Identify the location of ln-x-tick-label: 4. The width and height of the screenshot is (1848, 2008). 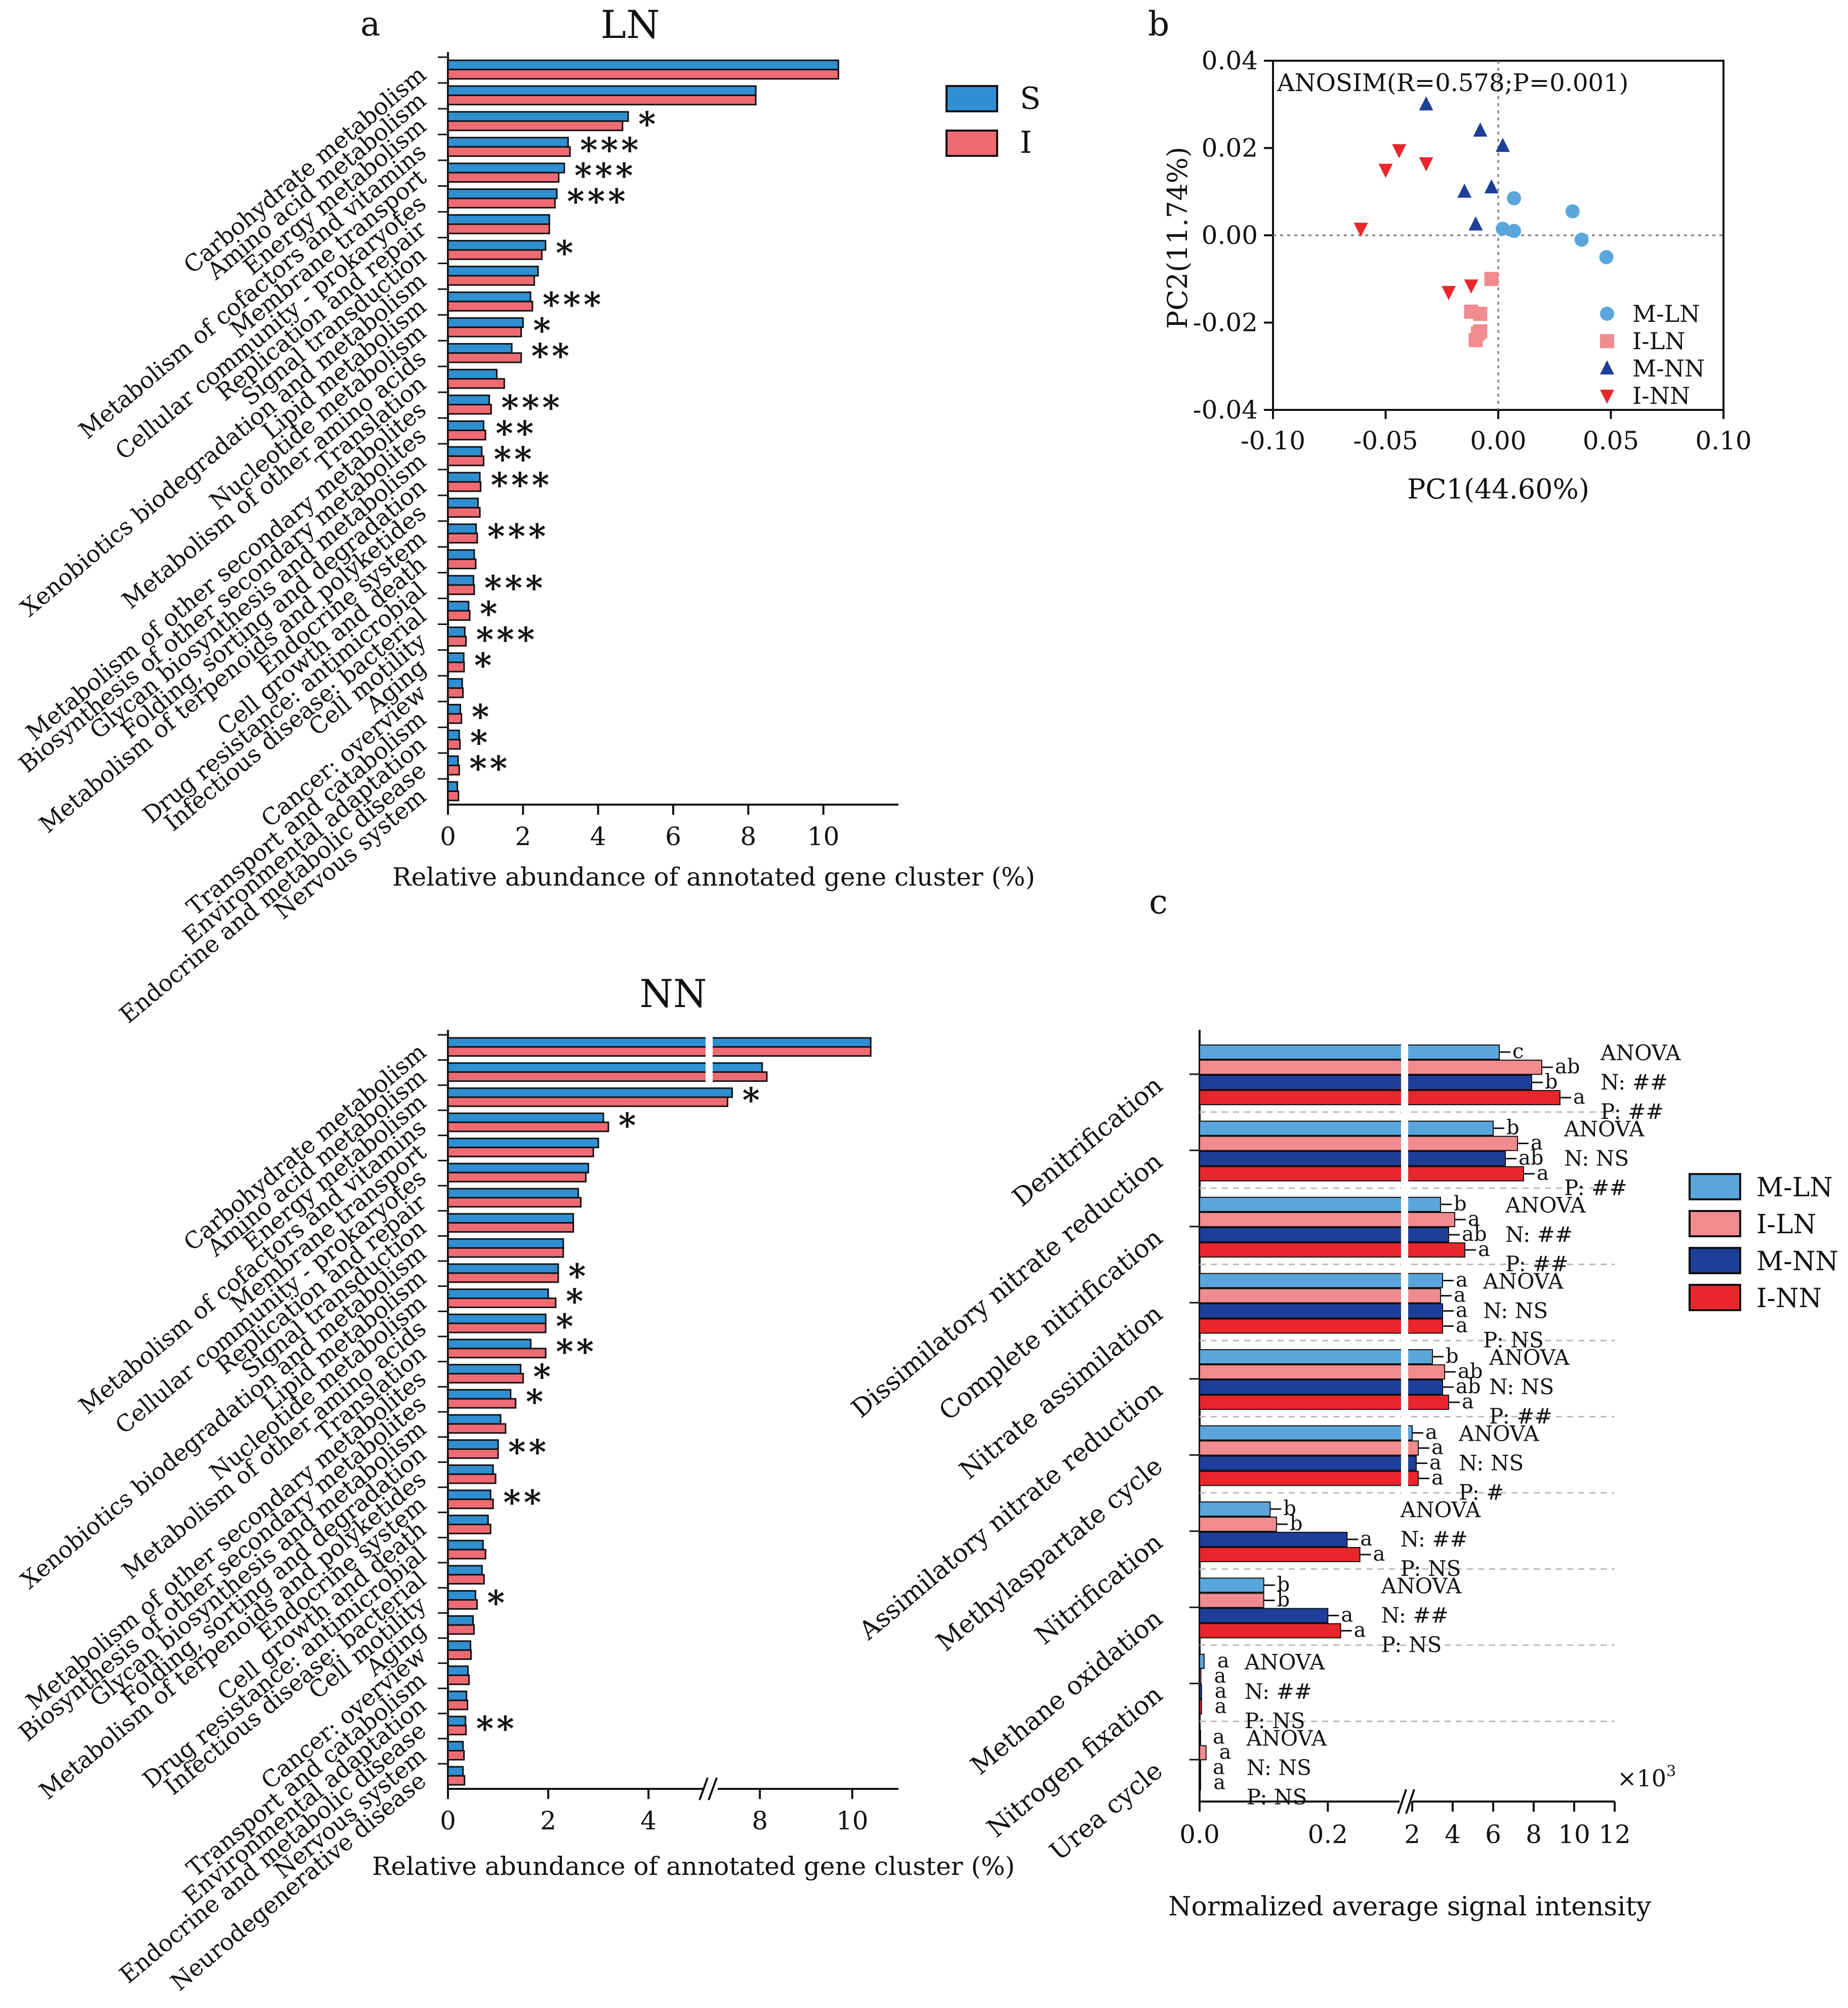
(598, 837).